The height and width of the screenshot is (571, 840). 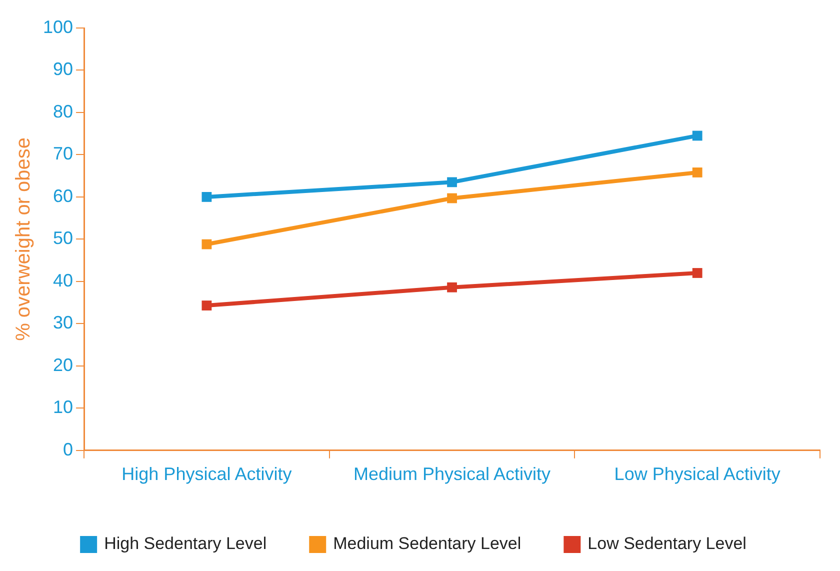 I want to click on y-tick-label: 20, so click(x=63, y=364).